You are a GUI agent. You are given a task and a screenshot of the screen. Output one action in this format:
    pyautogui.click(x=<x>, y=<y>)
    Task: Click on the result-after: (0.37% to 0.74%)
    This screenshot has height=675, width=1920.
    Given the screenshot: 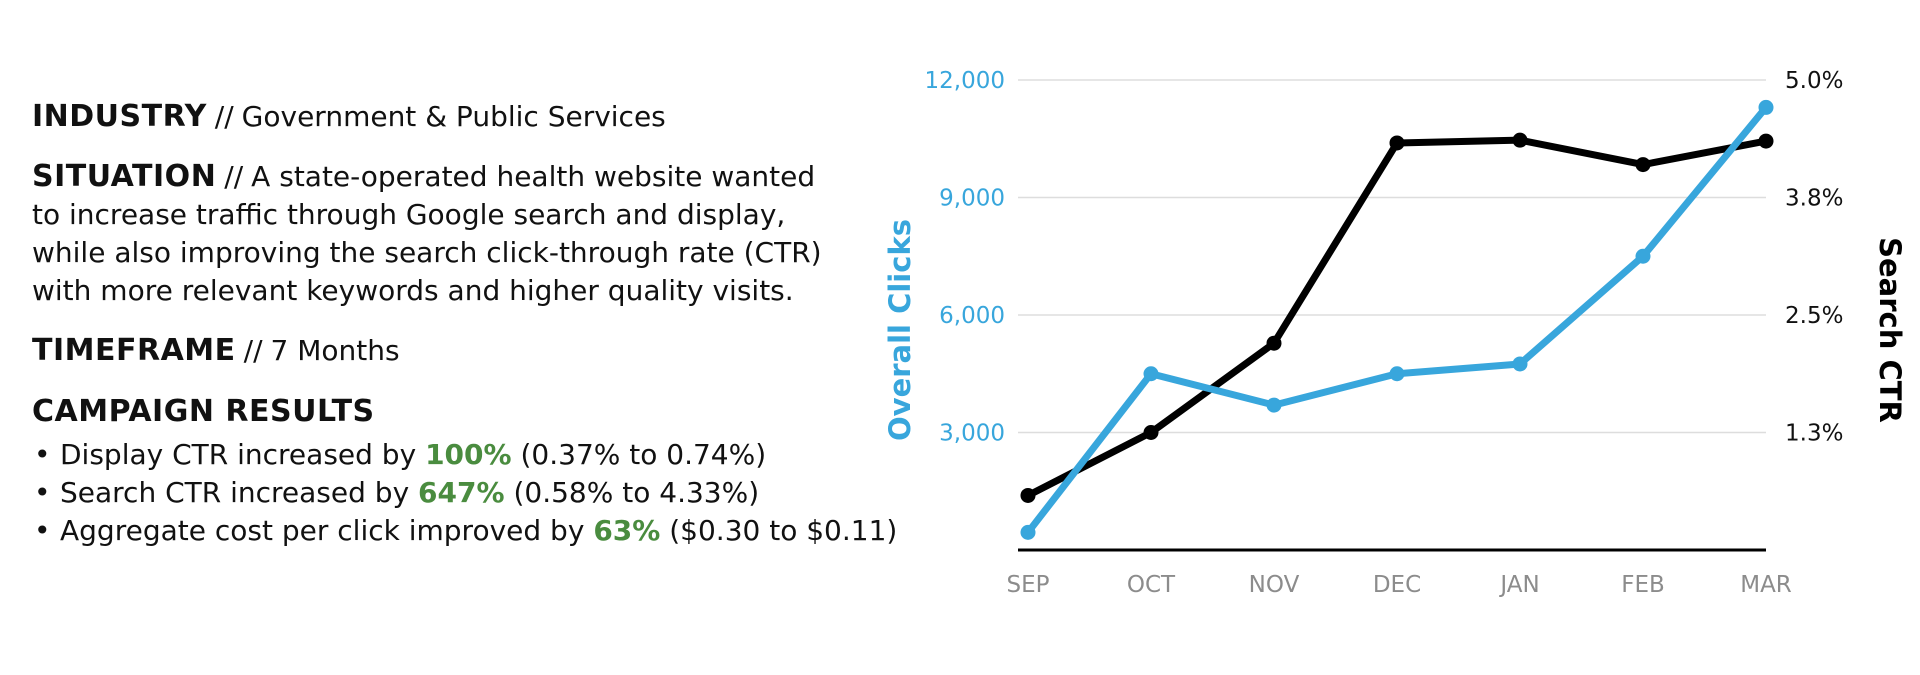 What is the action you would take?
    pyautogui.click(x=643, y=454)
    